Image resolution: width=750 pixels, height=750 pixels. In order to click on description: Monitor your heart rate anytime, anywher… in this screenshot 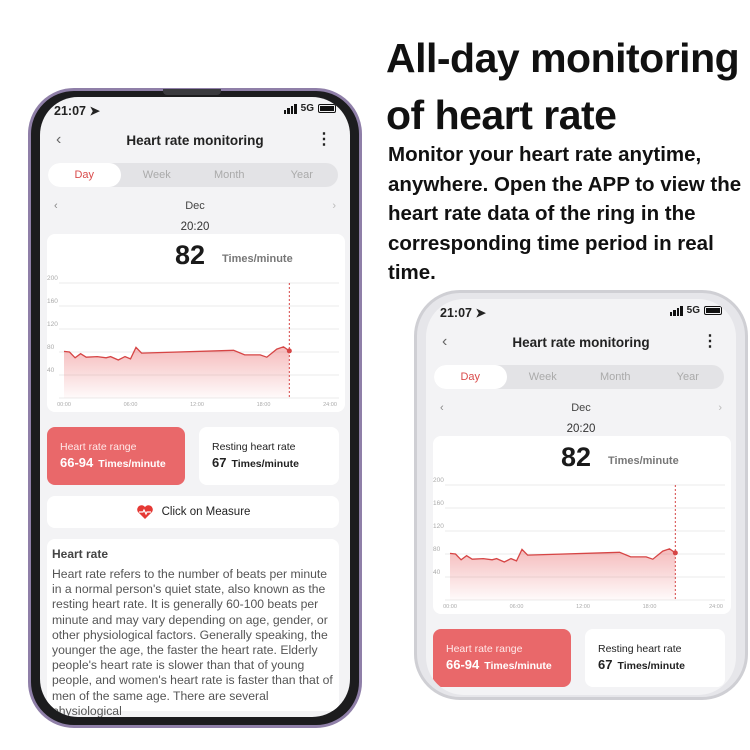, I will do `click(565, 213)`.